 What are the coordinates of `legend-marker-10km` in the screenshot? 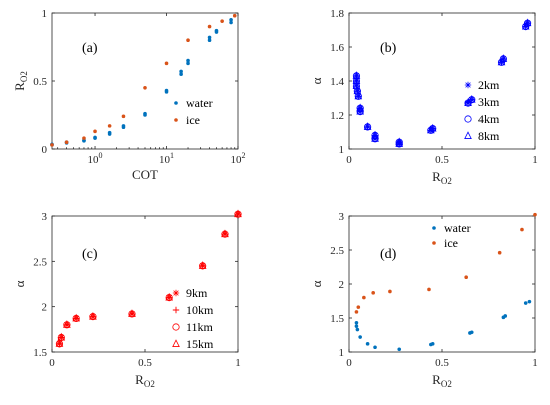 It's located at (176, 310).